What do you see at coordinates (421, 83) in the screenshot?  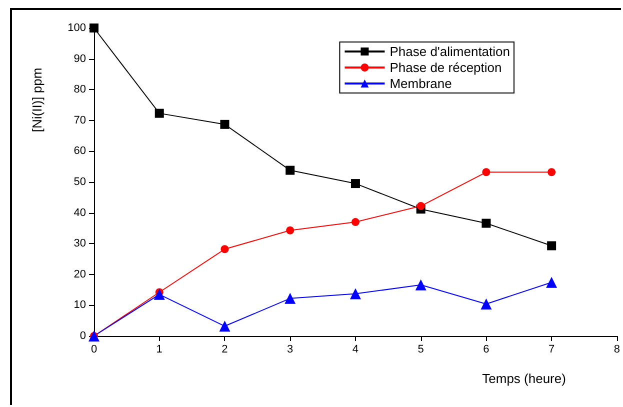 I see `legend-label: Membrane` at bounding box center [421, 83].